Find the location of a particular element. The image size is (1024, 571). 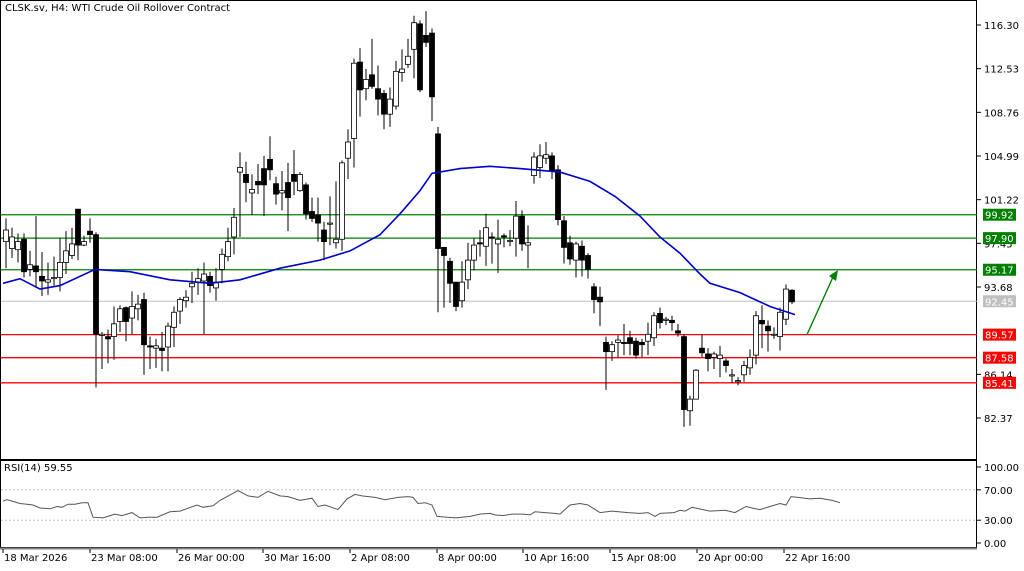

price-label-text: 87.58 is located at coordinates (999, 359).